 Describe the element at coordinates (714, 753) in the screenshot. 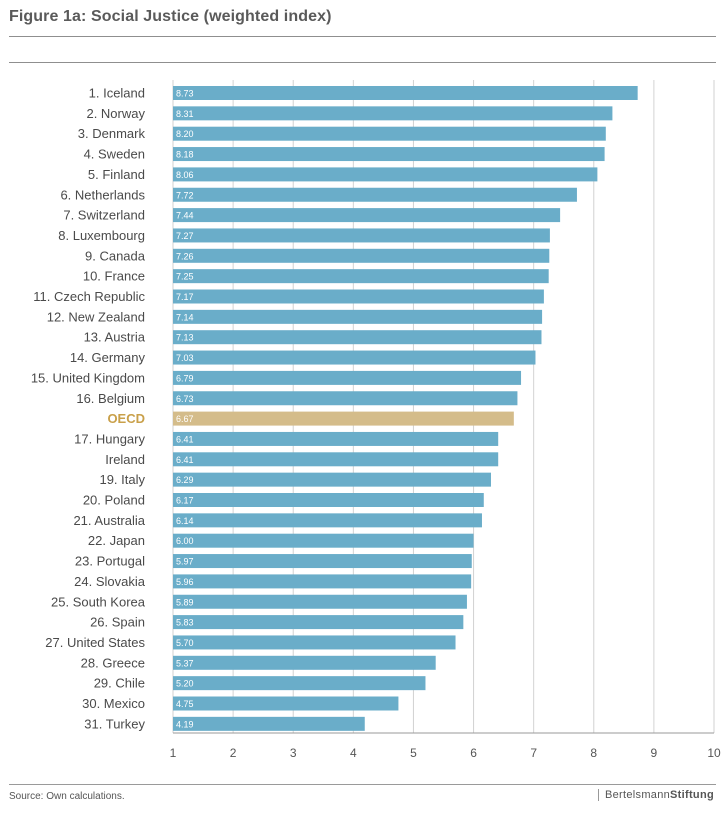

I see `x-tick-label: 10` at that location.